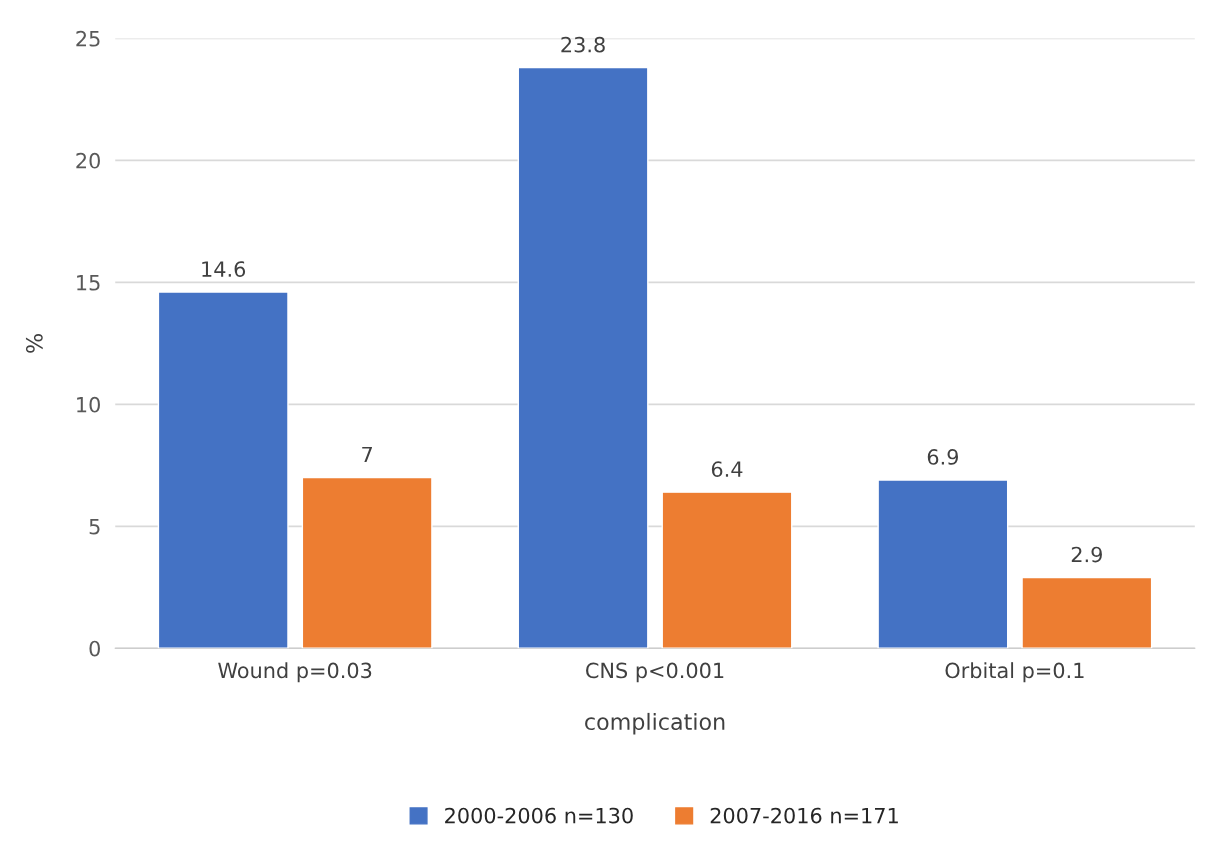 The width and height of the screenshot is (1213, 853). I want to click on x-axis-title: complication, so click(655, 723).